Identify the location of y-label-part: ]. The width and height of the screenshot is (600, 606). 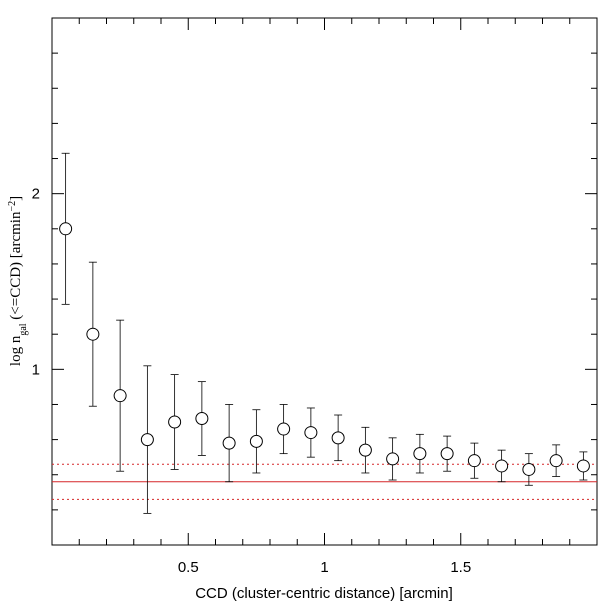
(16, 198).